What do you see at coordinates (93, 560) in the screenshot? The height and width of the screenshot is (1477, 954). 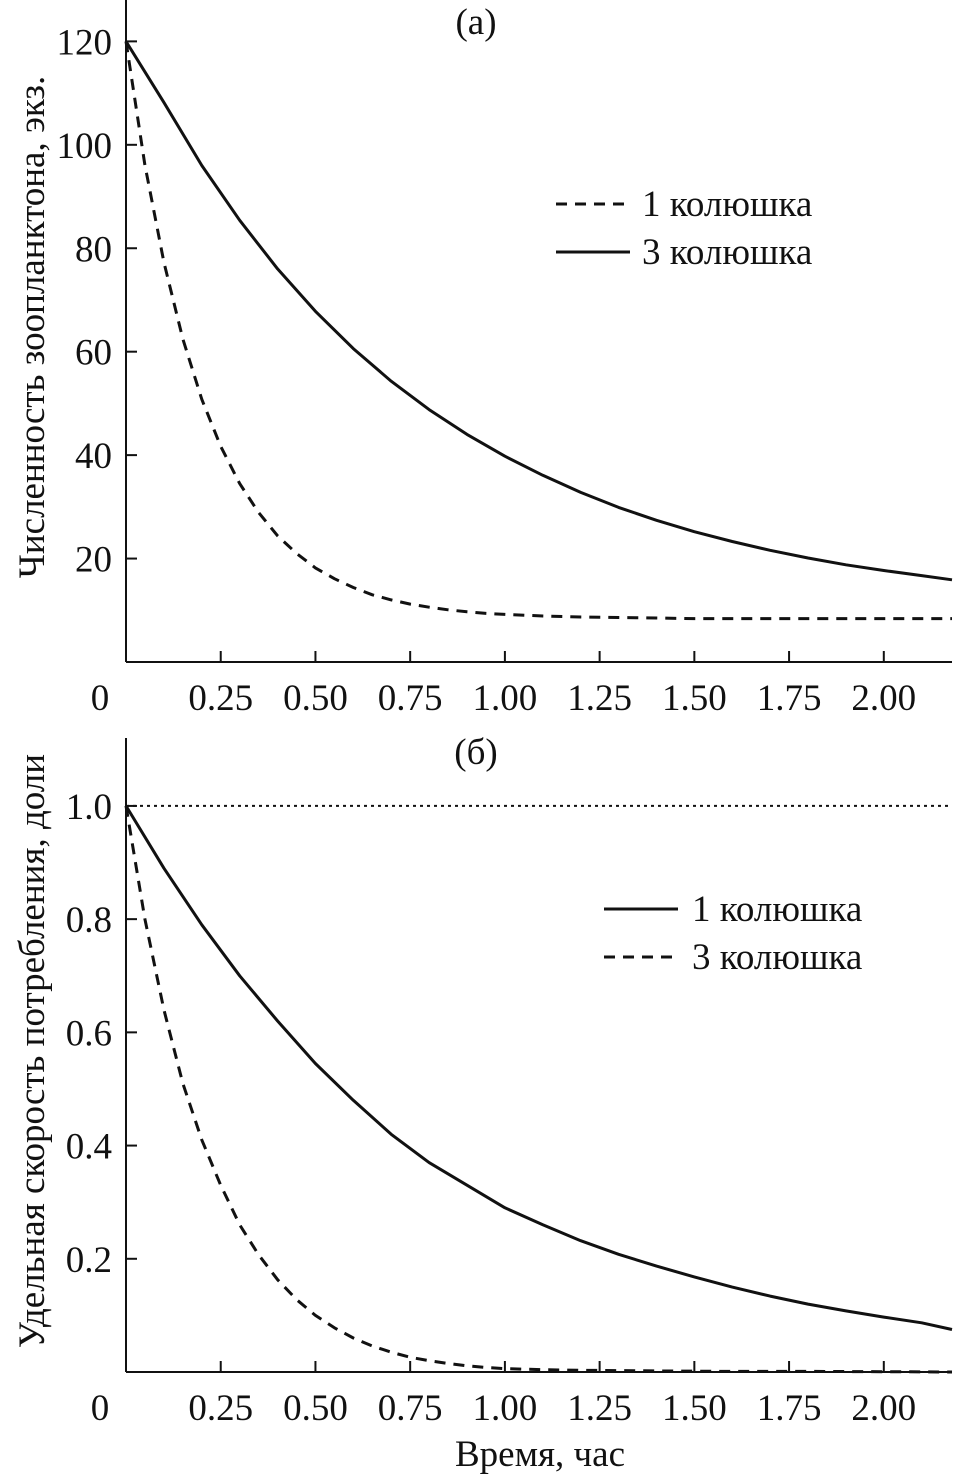 I see `y-tick-label: 20` at bounding box center [93, 560].